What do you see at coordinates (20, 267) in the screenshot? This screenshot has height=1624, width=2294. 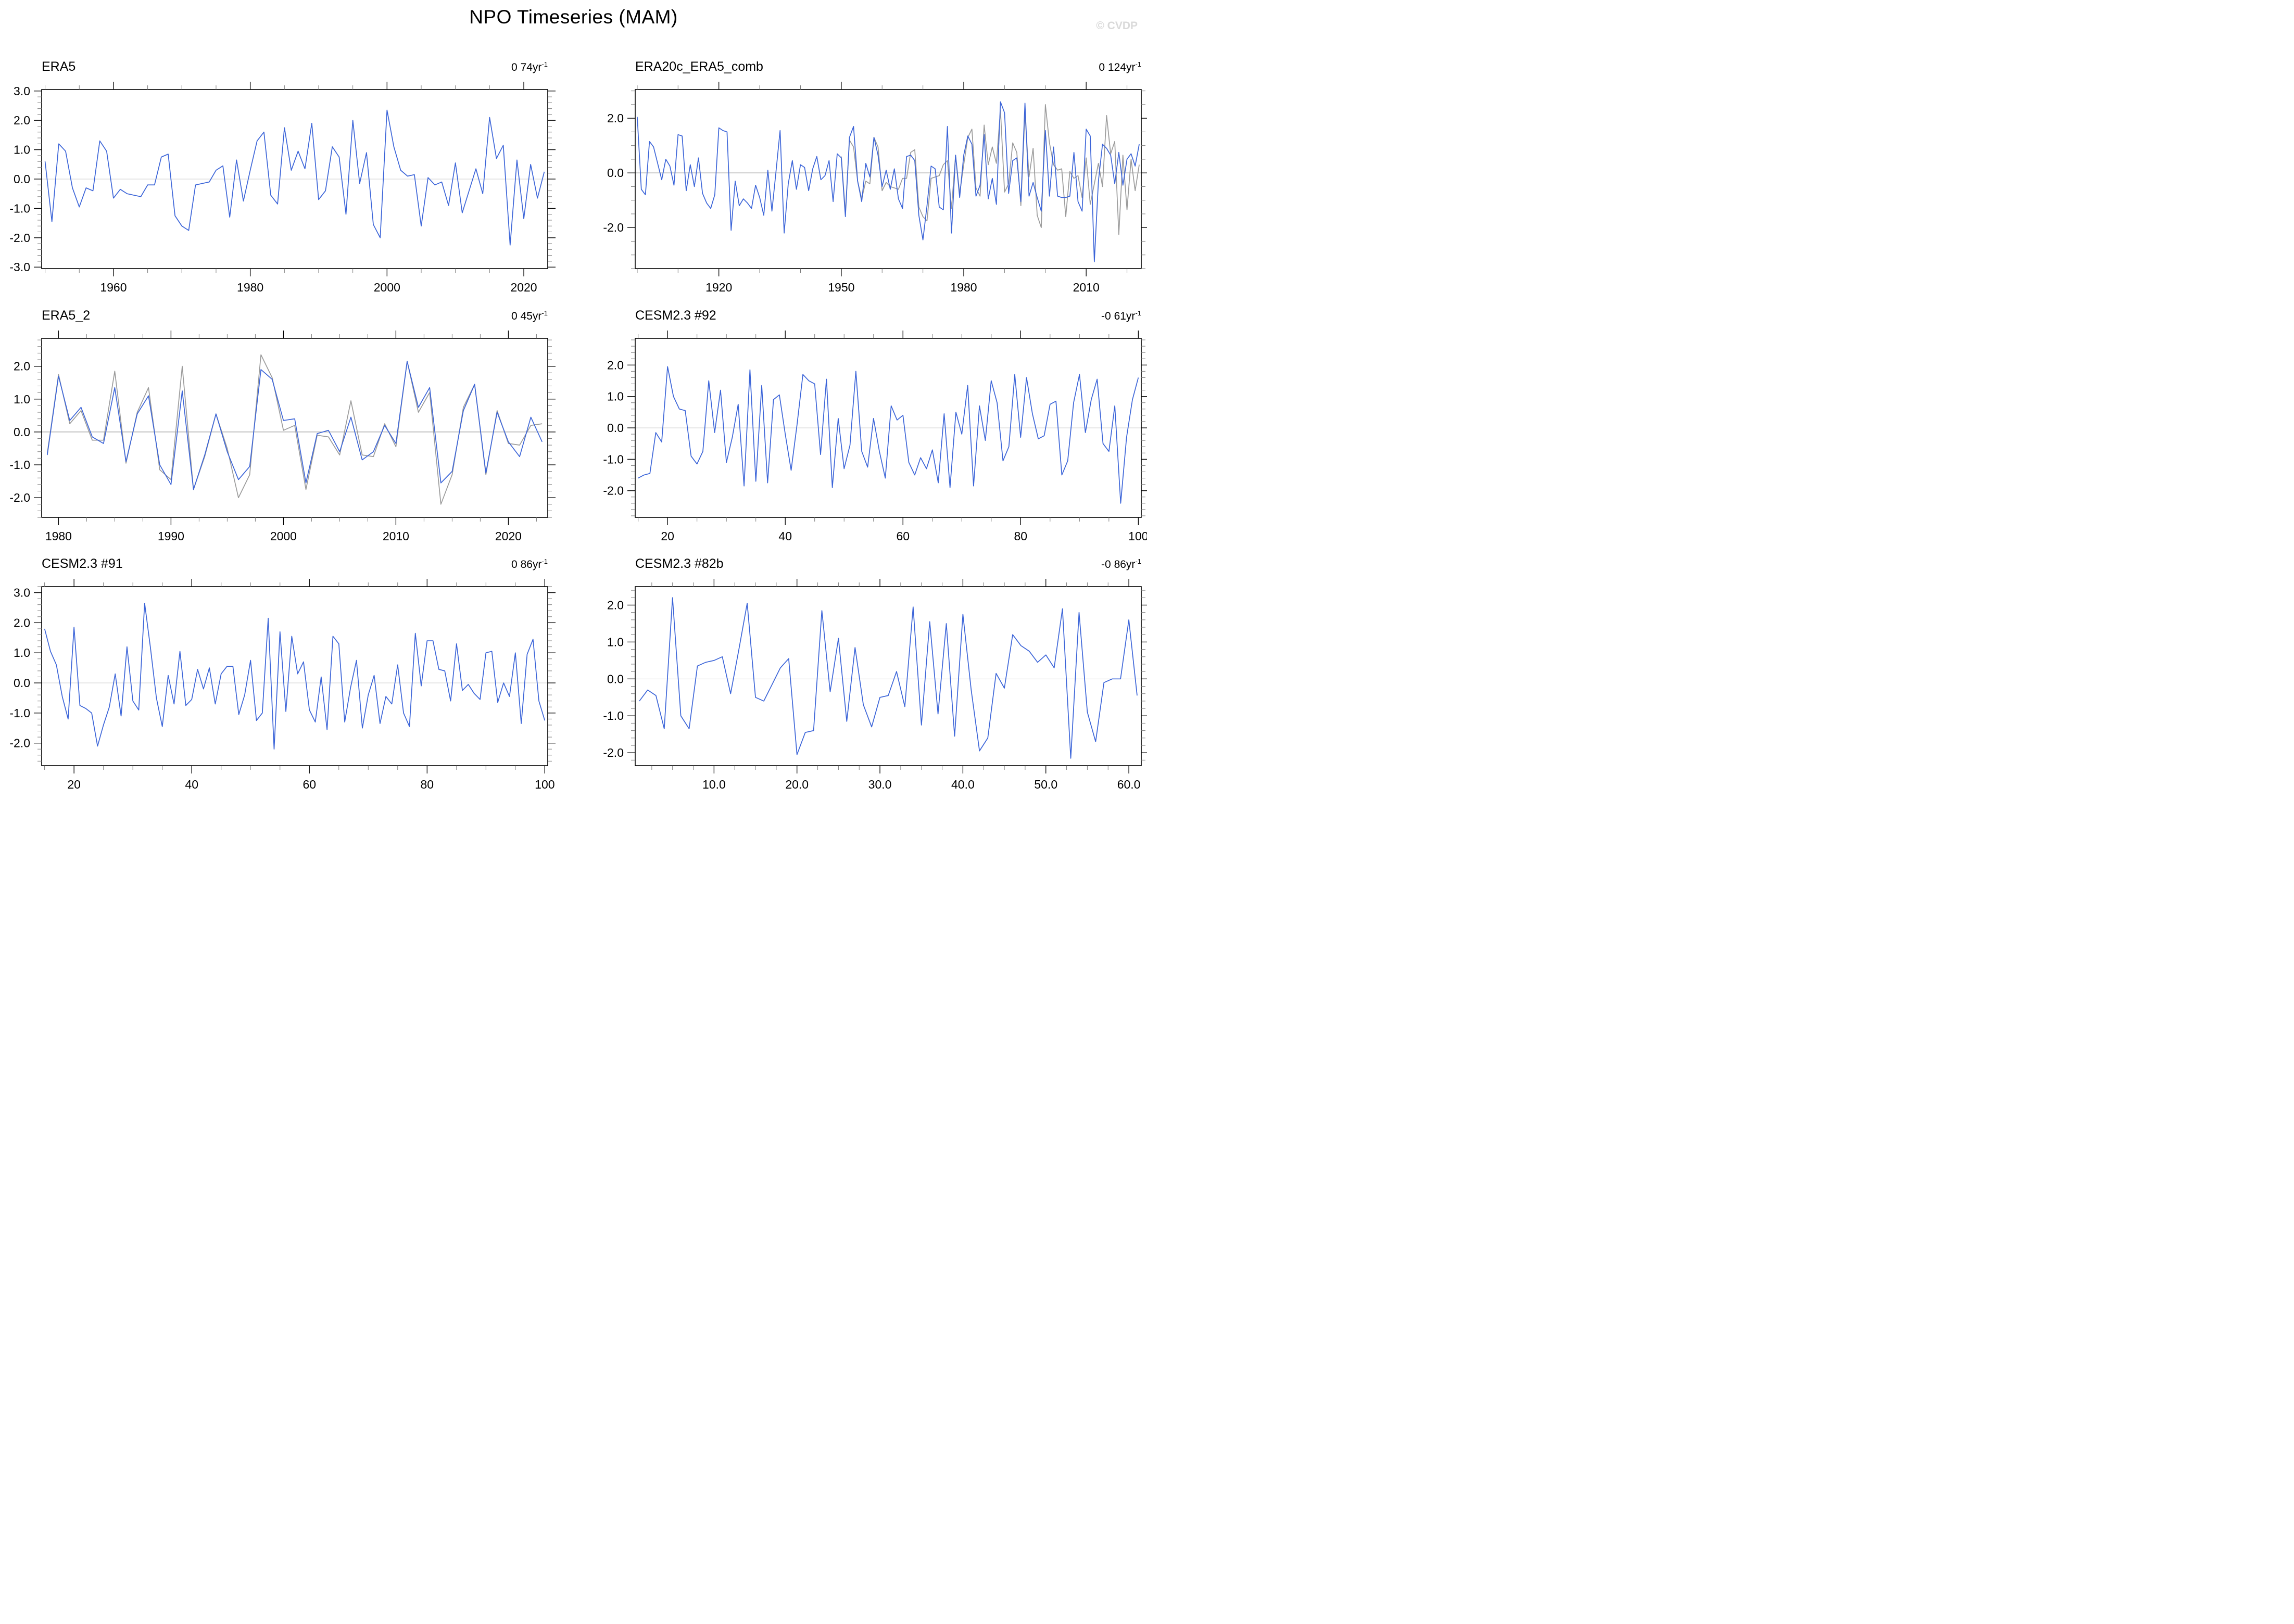 I see `y-tick-label: -3.0` at bounding box center [20, 267].